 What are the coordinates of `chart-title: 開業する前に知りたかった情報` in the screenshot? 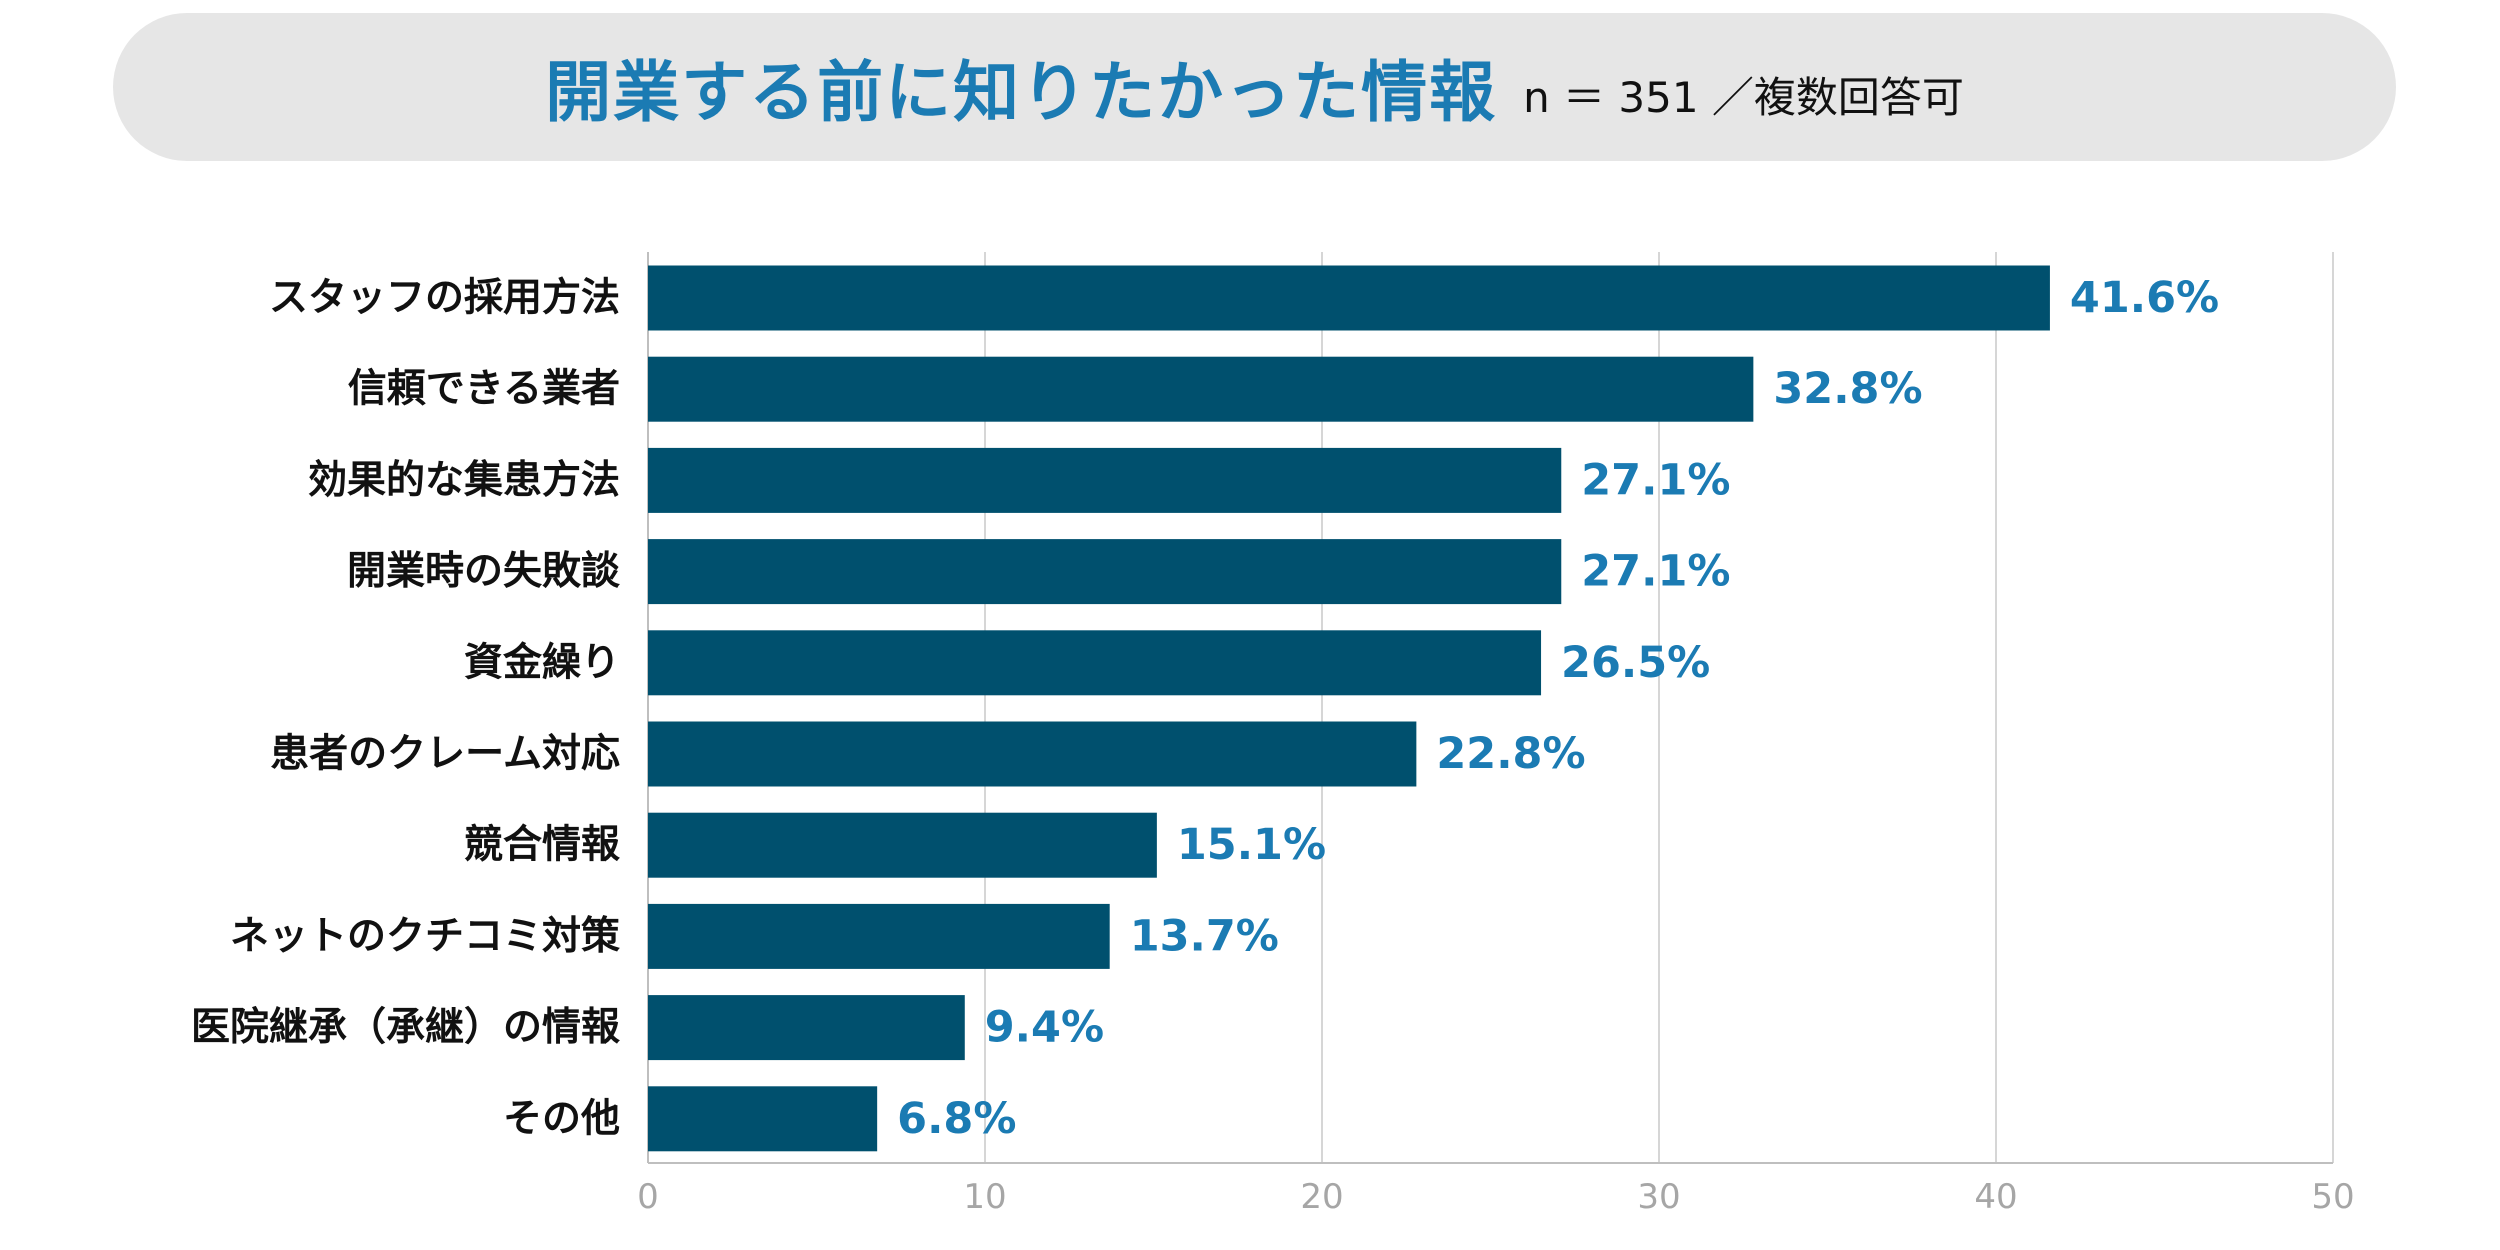 It's located at (1021, 92).